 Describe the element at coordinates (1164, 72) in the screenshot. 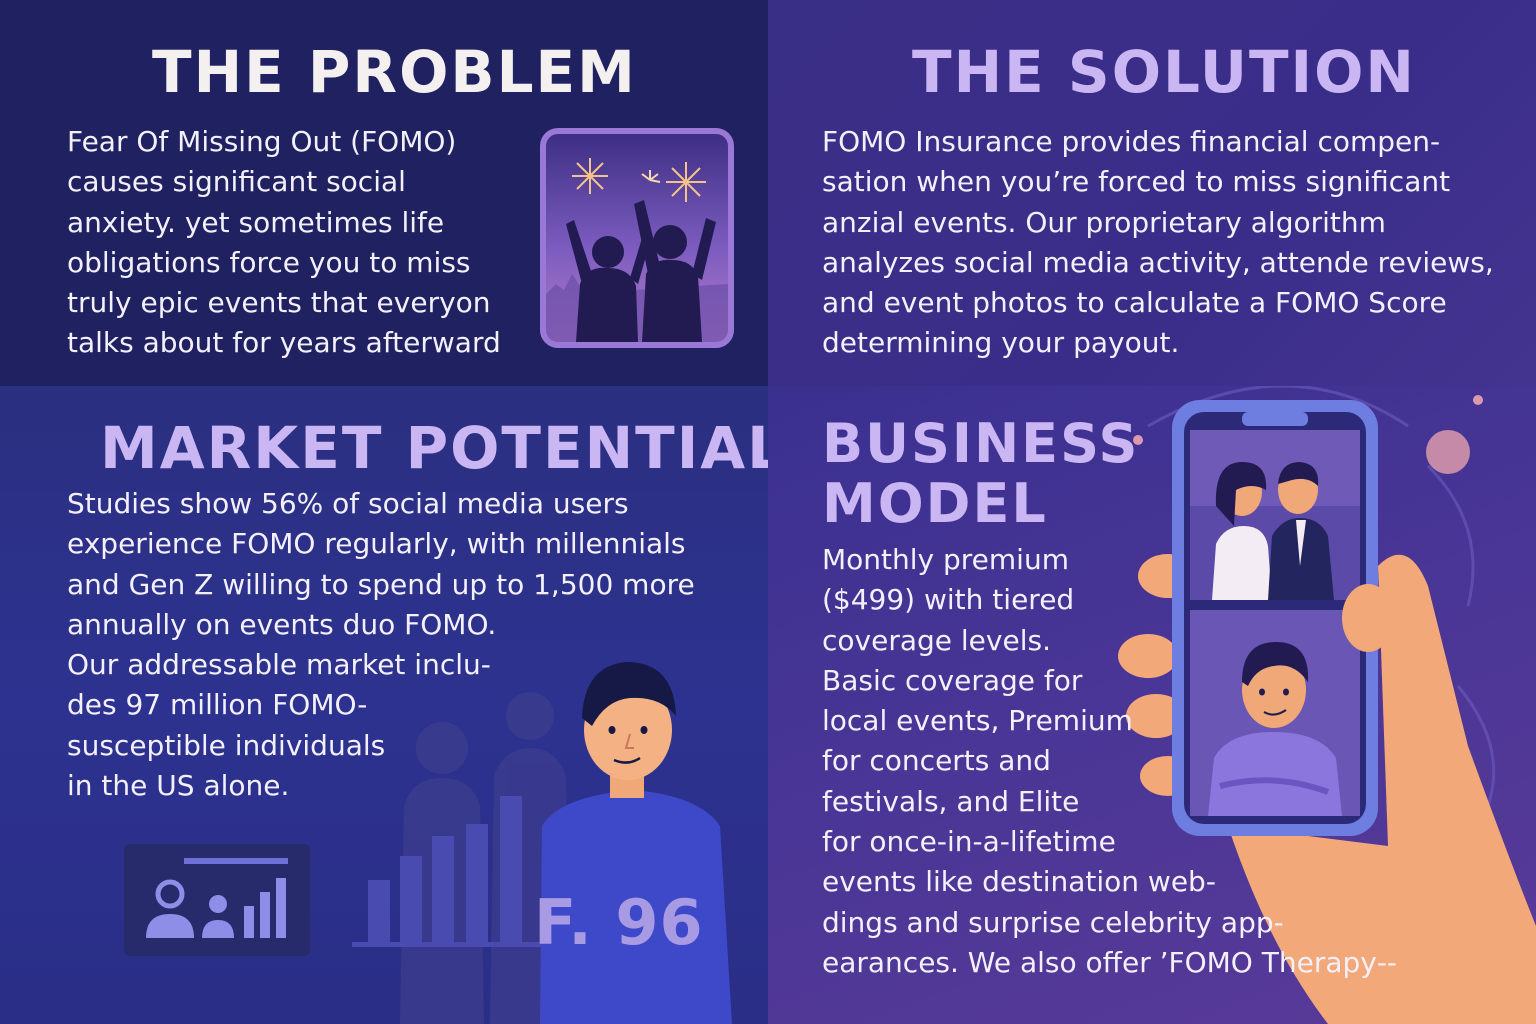

I see `solution-heading: THE SOLUTION` at that location.